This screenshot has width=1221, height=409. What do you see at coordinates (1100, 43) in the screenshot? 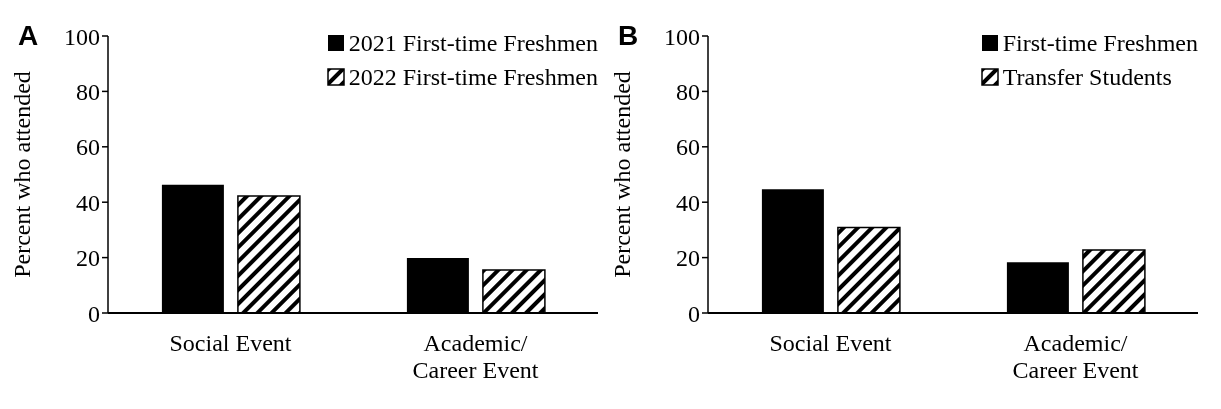
I see `legend-label: First-time Freshmen` at bounding box center [1100, 43].